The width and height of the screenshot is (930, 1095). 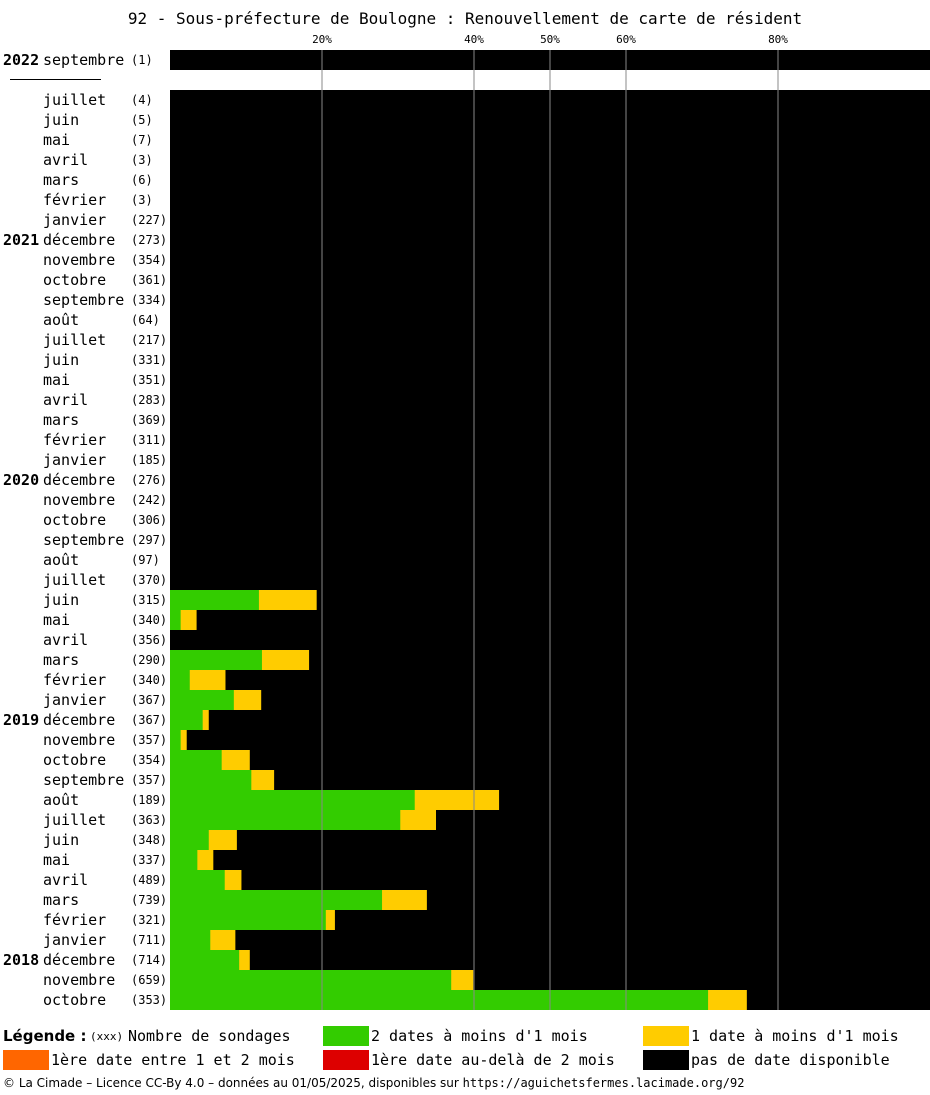 I want to click on count-label: (340), so click(x=149, y=680).